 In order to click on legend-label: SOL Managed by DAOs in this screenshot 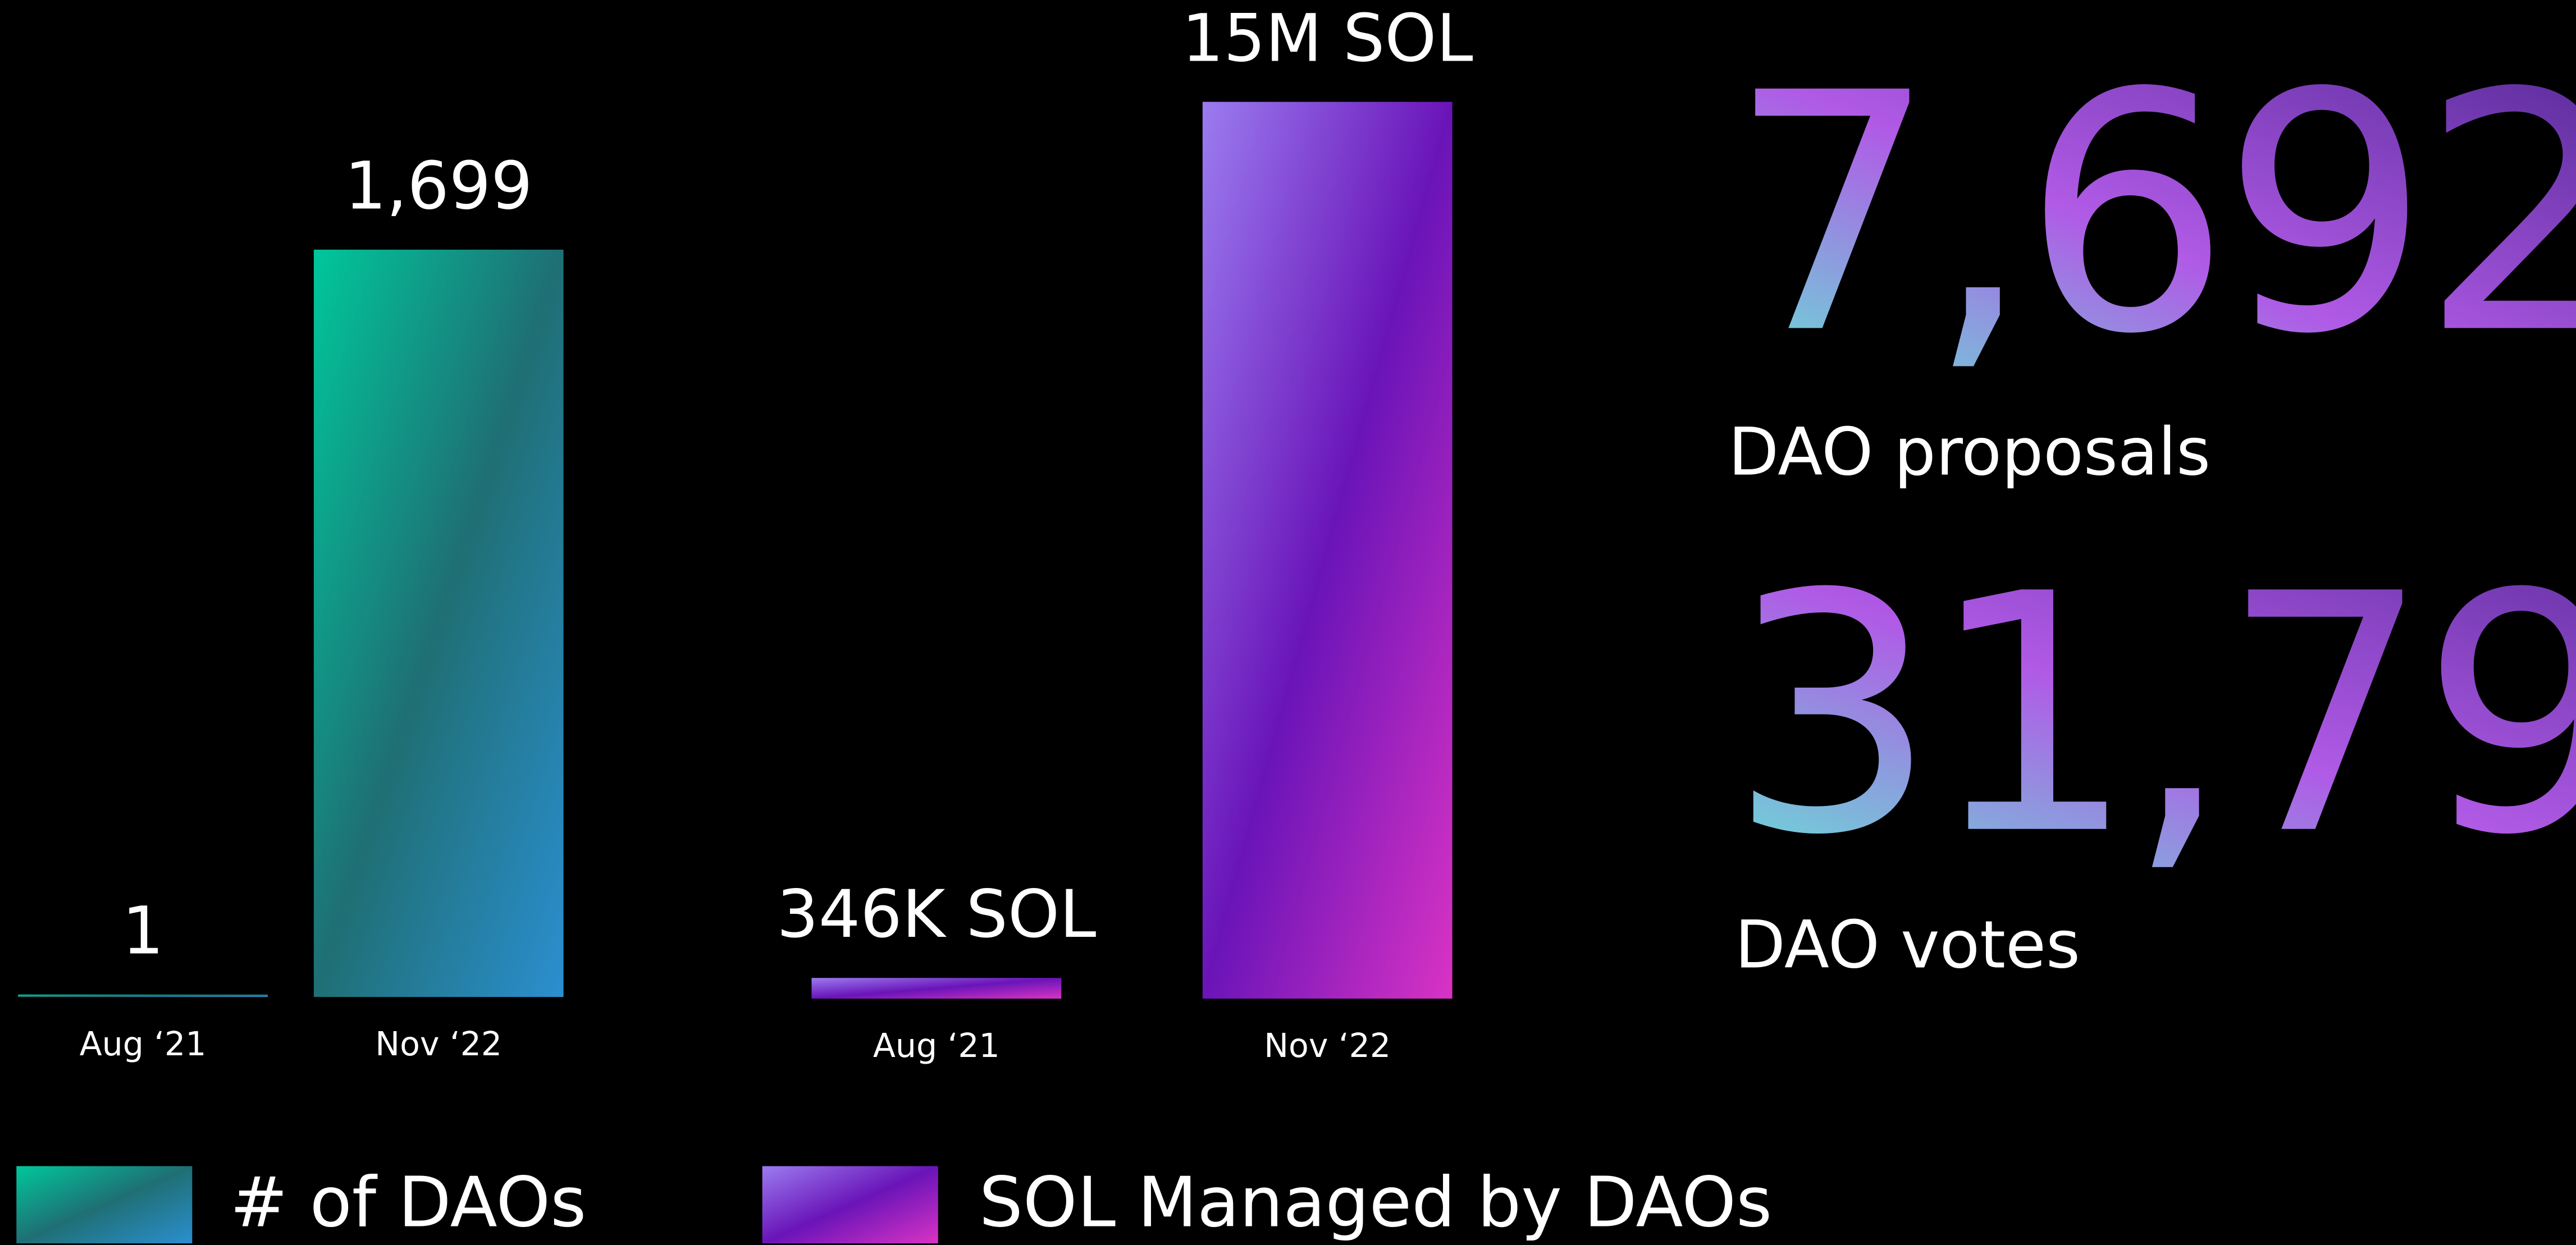, I will do `click(1375, 1202)`.